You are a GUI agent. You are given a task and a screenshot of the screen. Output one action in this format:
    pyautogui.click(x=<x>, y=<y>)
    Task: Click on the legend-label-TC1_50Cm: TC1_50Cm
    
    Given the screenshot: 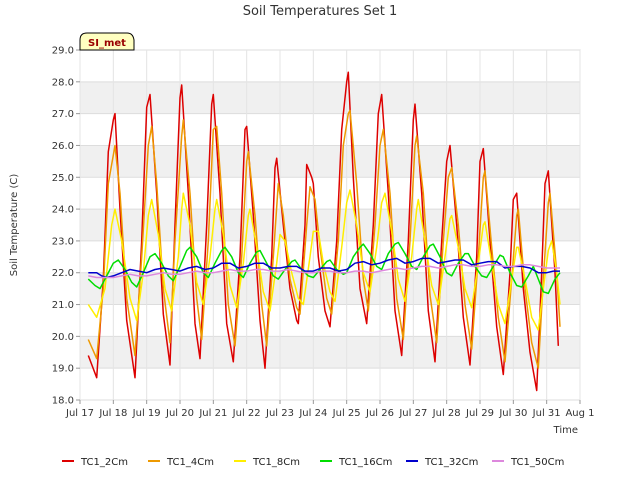 What is the action you would take?
    pyautogui.click(x=537, y=462)
    